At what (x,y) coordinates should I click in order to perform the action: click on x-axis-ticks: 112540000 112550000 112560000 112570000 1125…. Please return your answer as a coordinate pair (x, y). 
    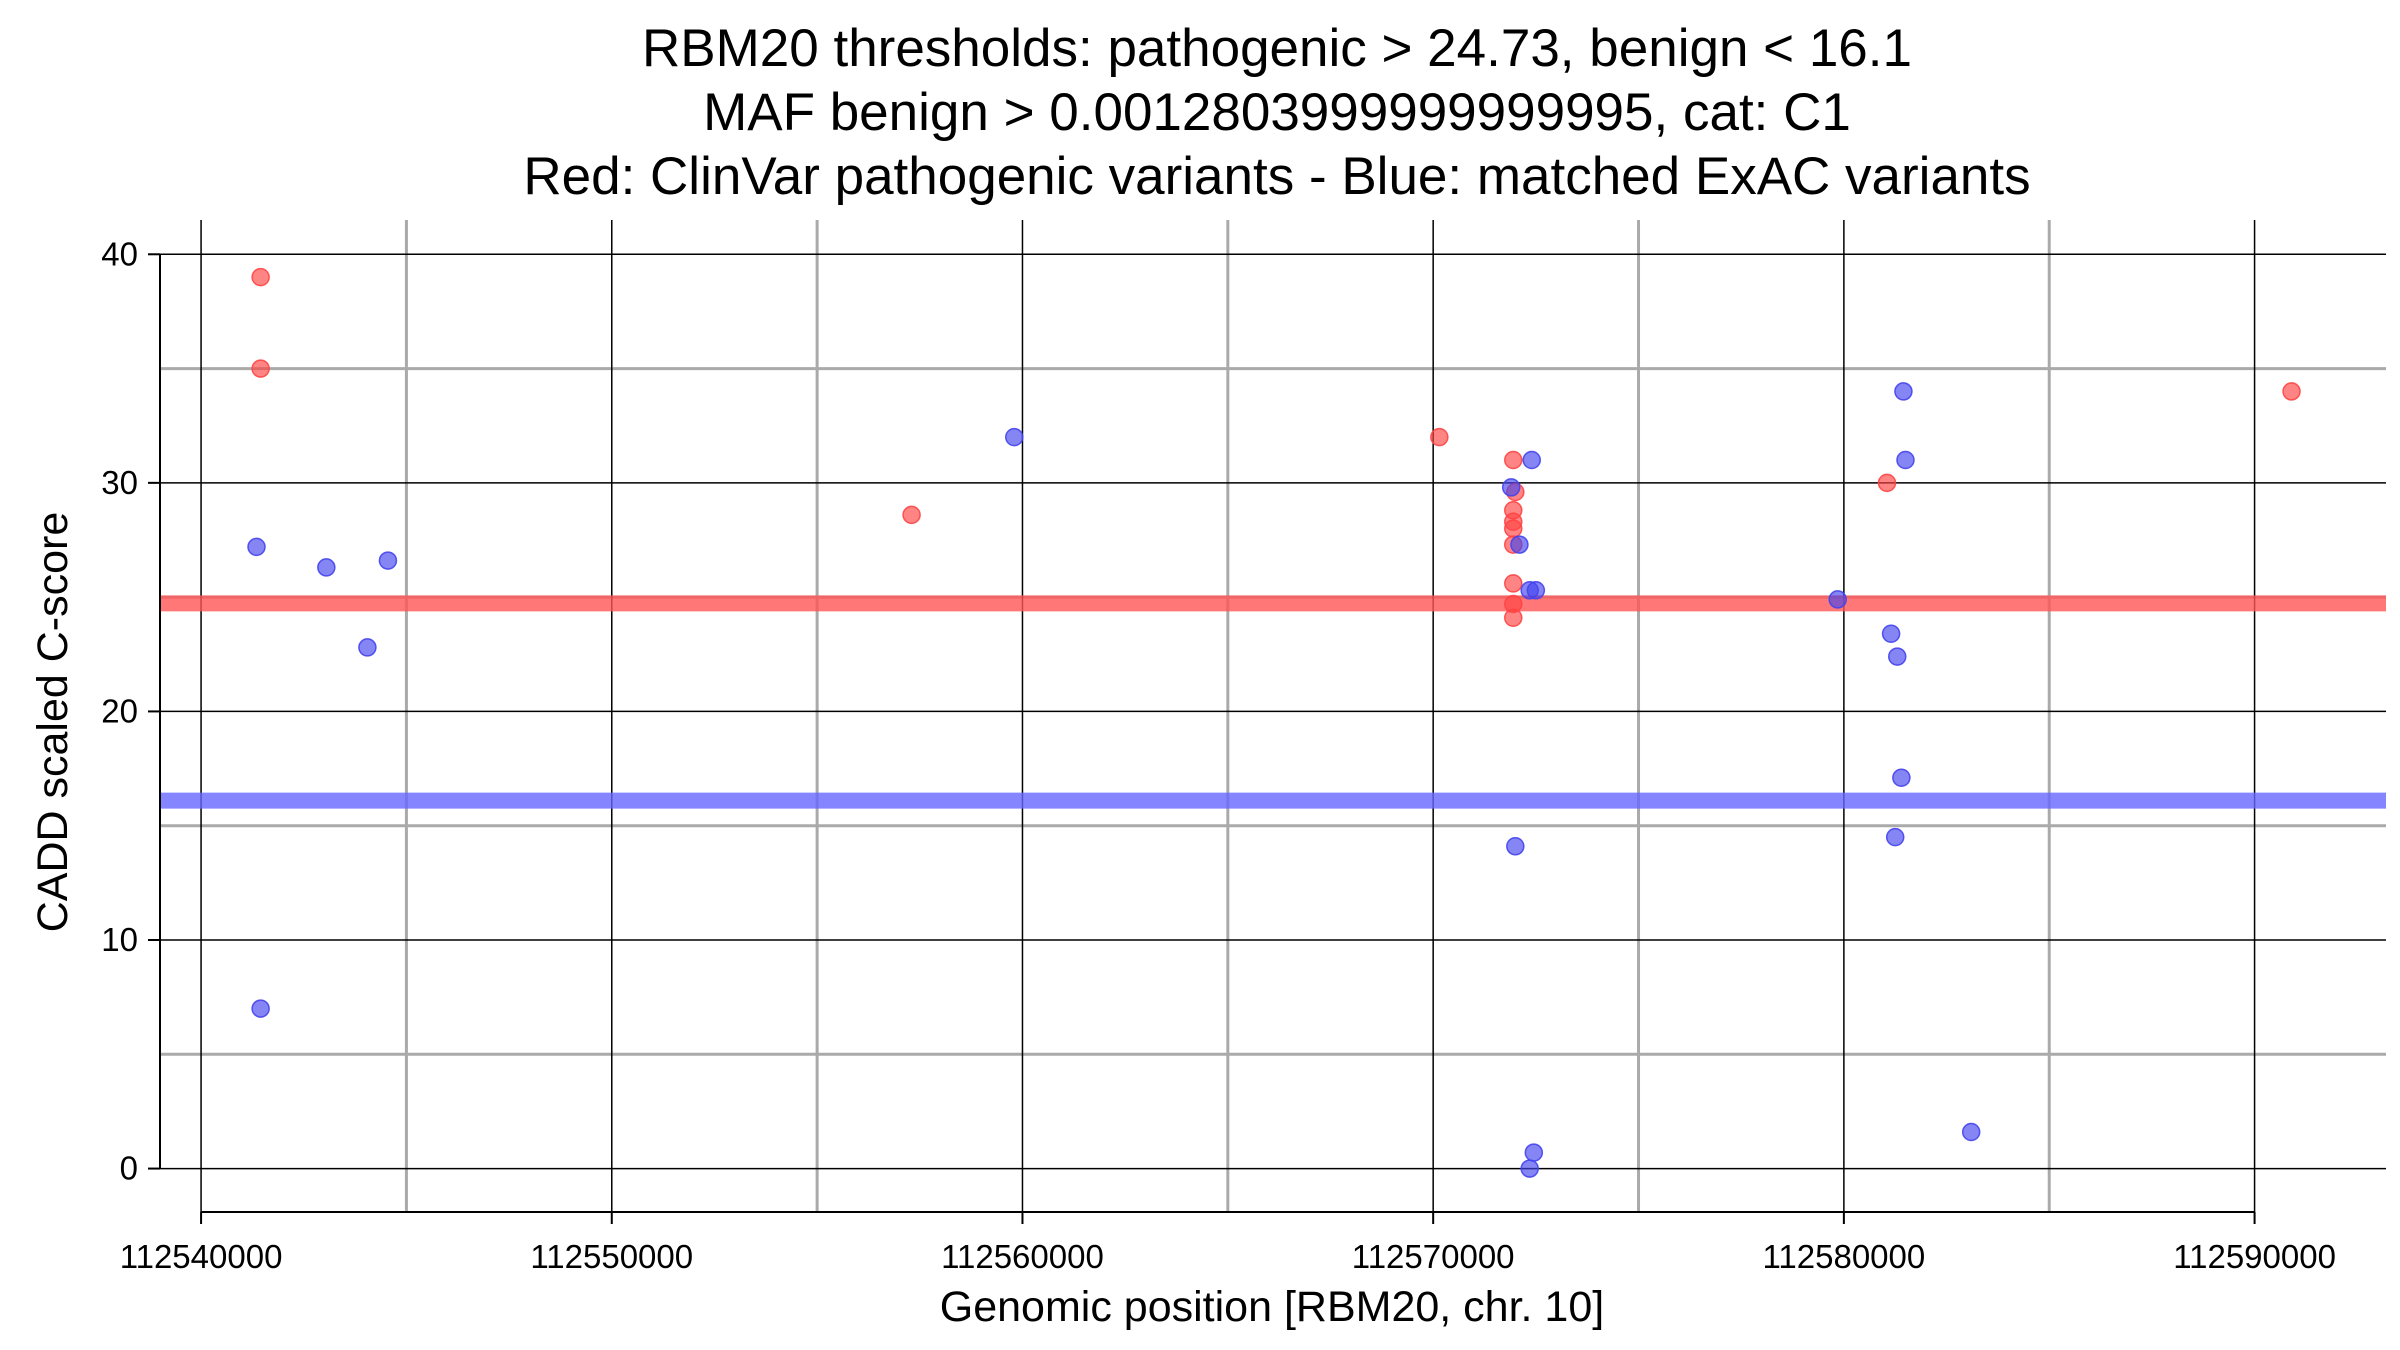
    Looking at the image, I should click on (1228, 1243).